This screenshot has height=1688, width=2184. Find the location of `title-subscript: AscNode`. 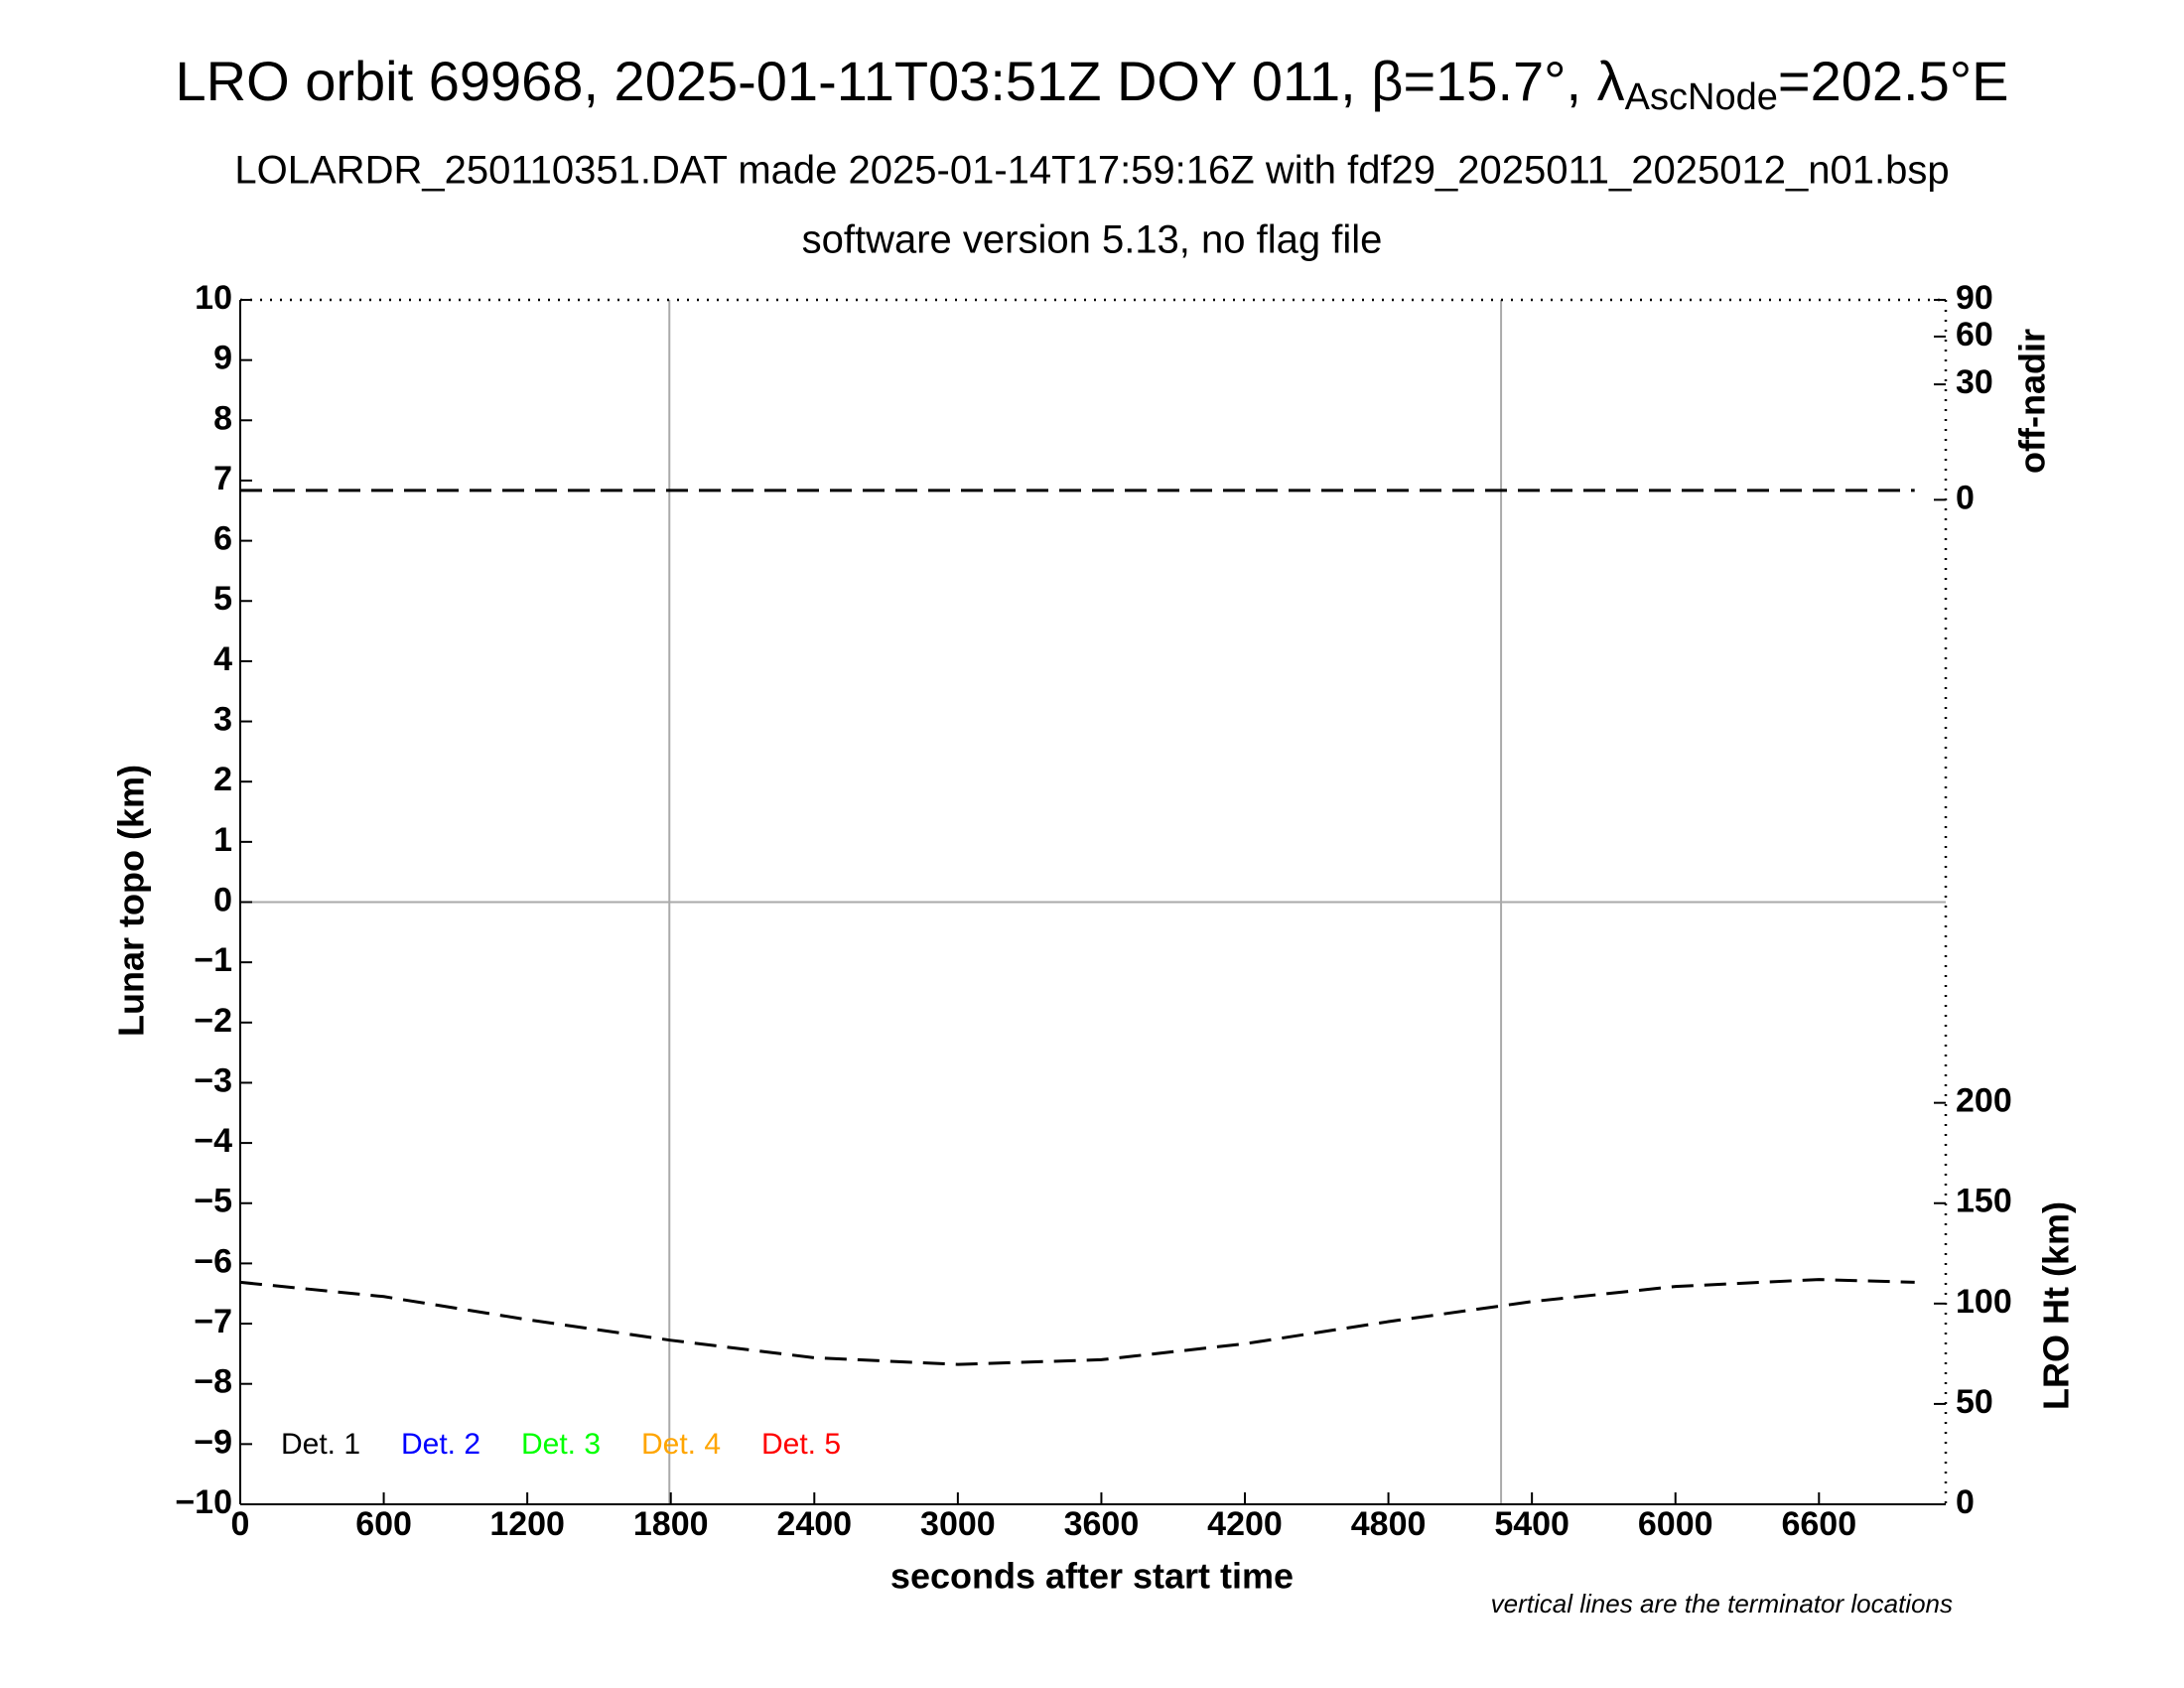

title-subscript: AscNode is located at coordinates (1701, 97).